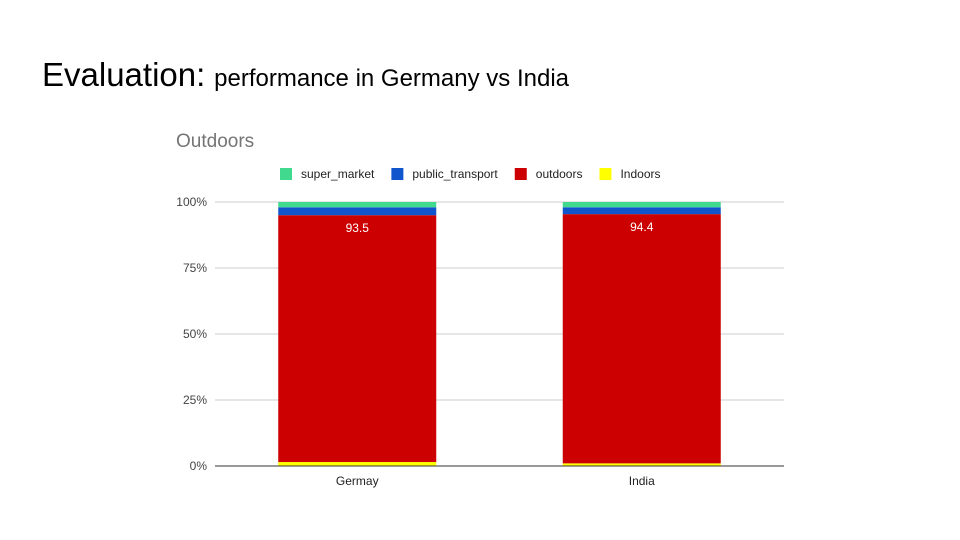  I want to click on data-label-outdoors-india: 94.4, so click(642, 227).